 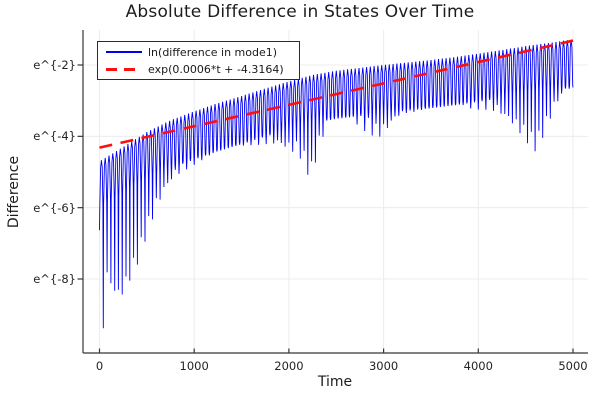 I want to click on x-tick-label: 0, so click(x=99, y=366).